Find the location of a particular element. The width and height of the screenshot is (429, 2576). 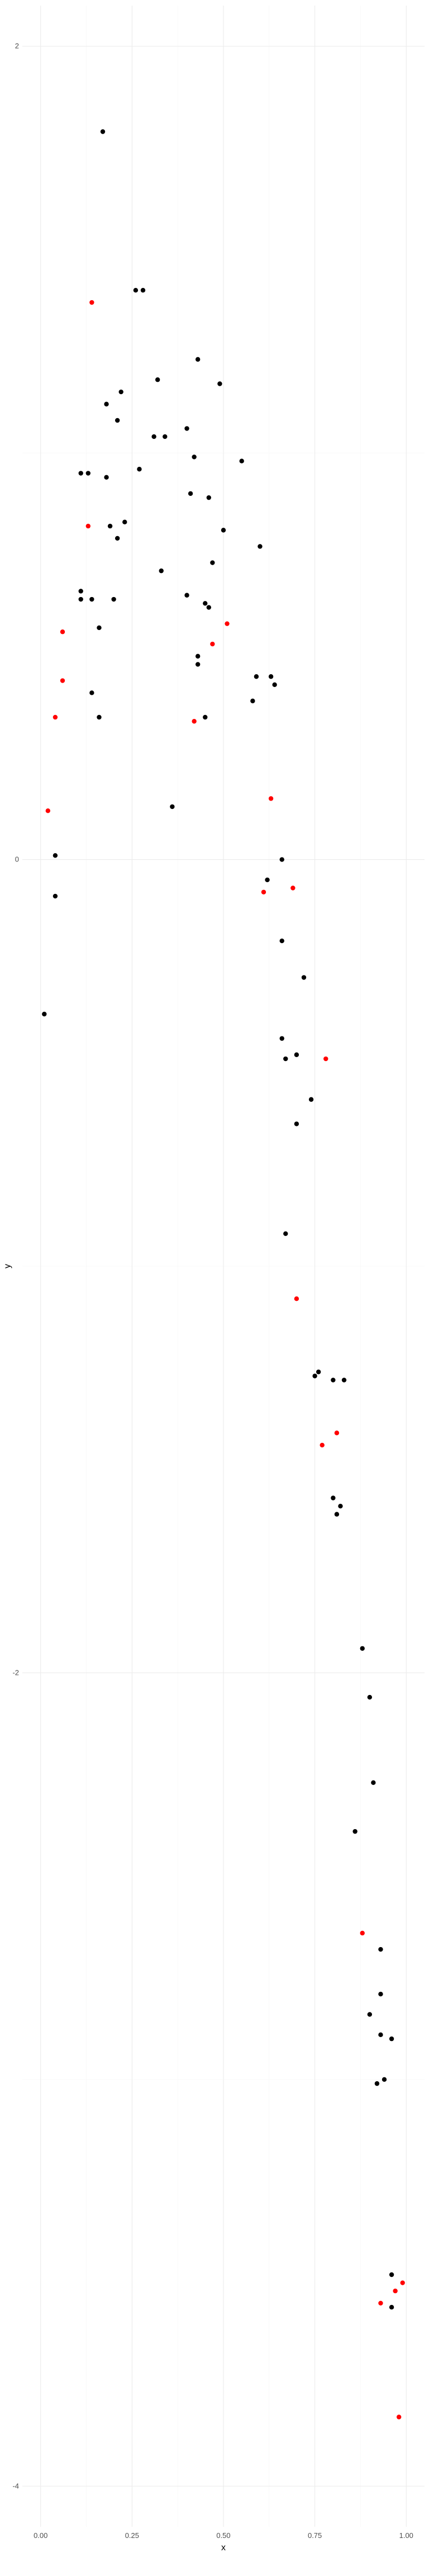

x-tick-label: 0.75 is located at coordinates (315, 2535).